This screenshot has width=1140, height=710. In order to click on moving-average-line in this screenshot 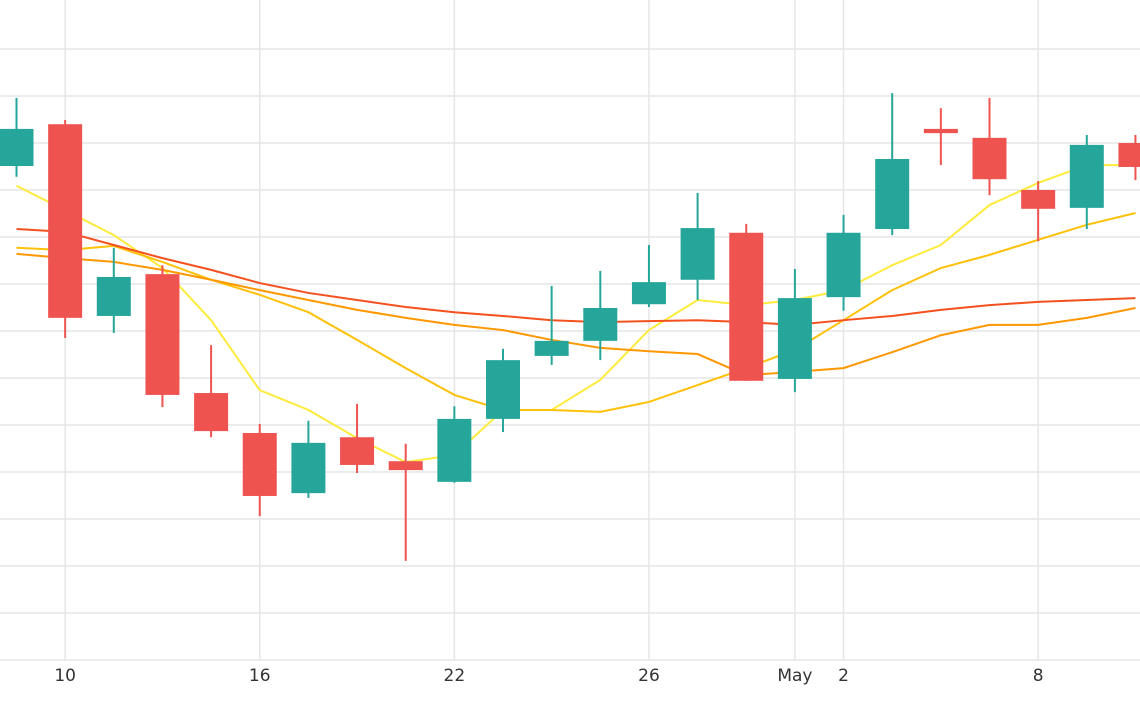, I will do `click(576, 277)`.